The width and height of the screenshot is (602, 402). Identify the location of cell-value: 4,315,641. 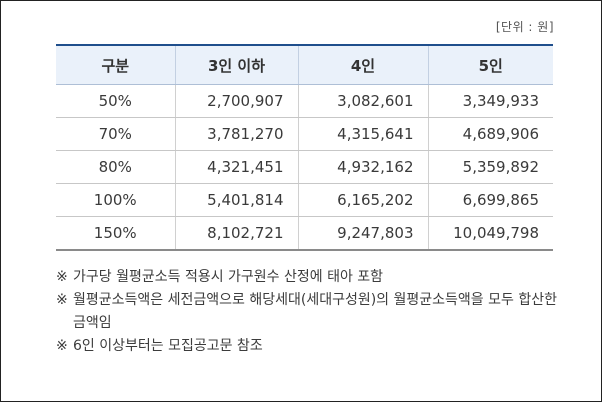
(362, 134).